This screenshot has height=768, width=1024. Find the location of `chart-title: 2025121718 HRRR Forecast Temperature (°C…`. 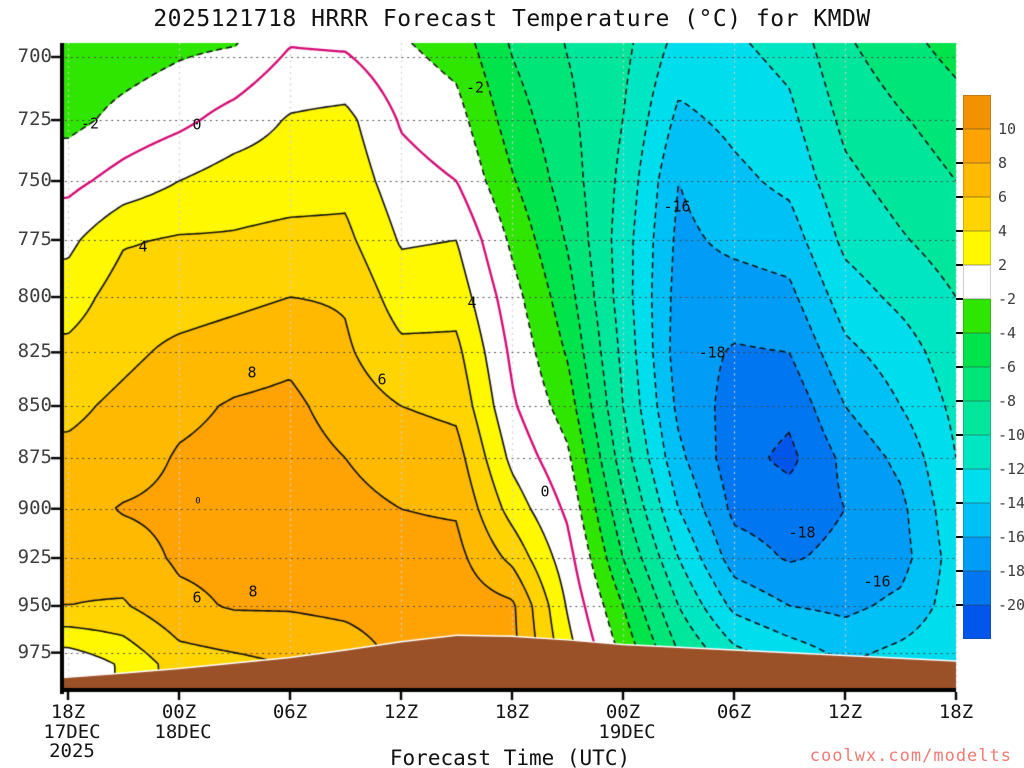

chart-title: 2025121718 HRRR Forecast Temperature (°C… is located at coordinates (512, 19).